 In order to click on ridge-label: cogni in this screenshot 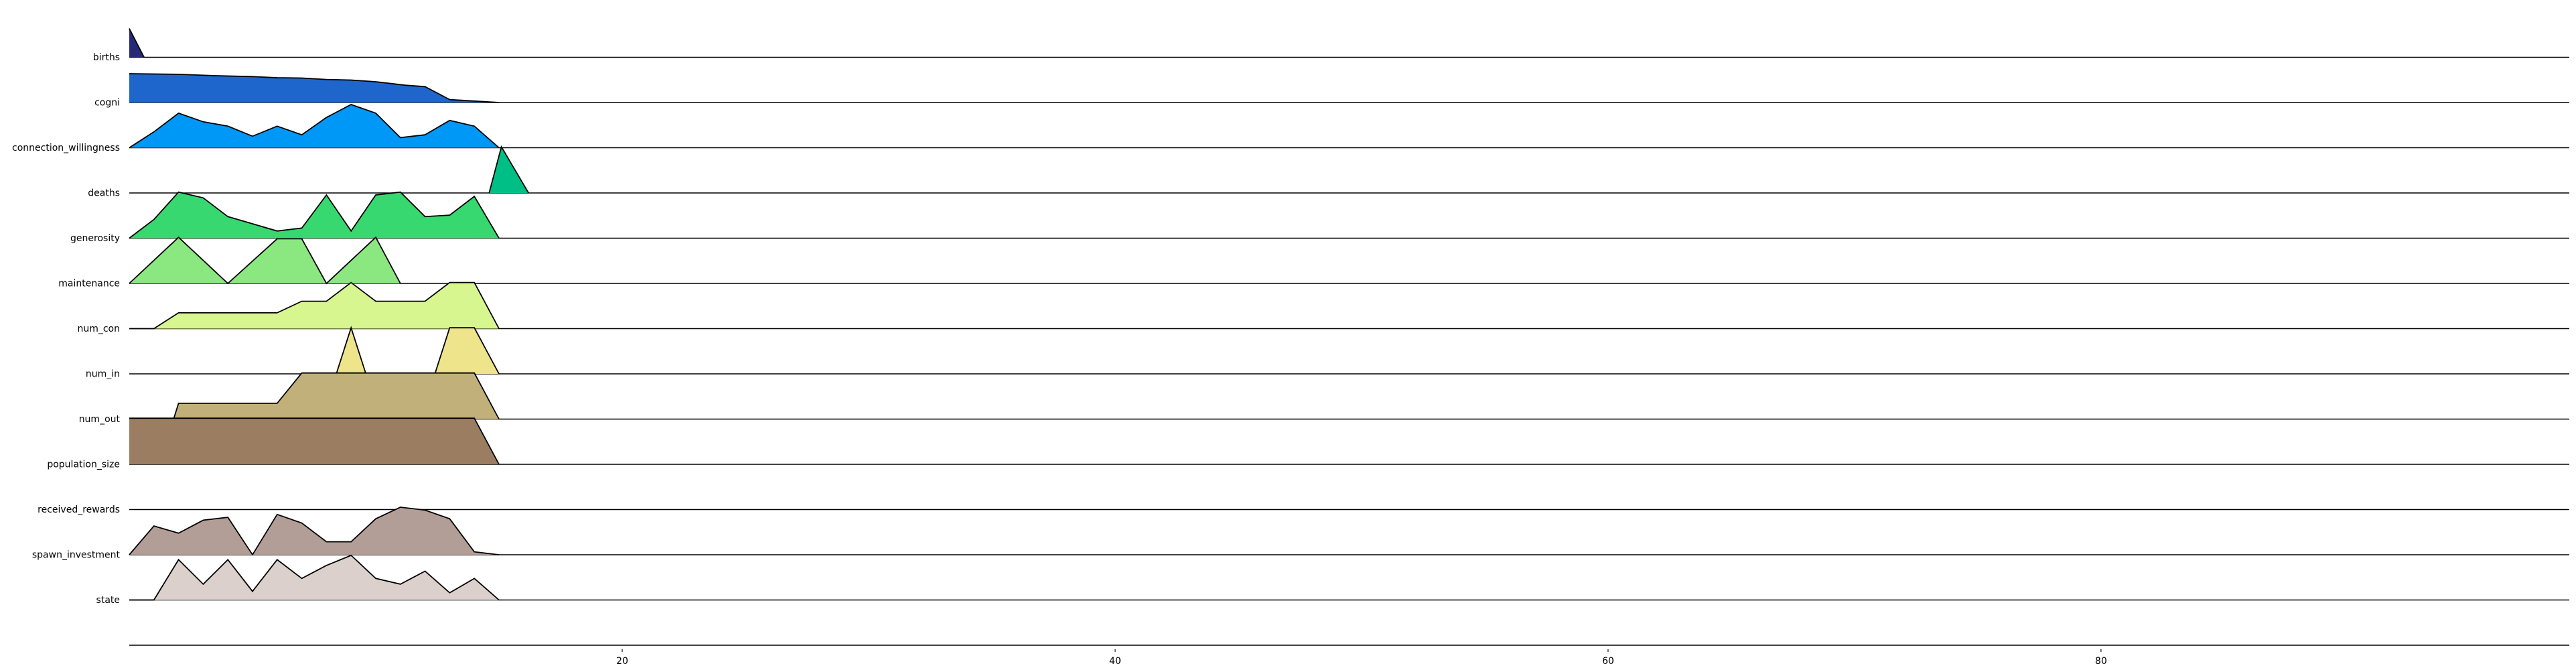, I will do `click(107, 104)`.